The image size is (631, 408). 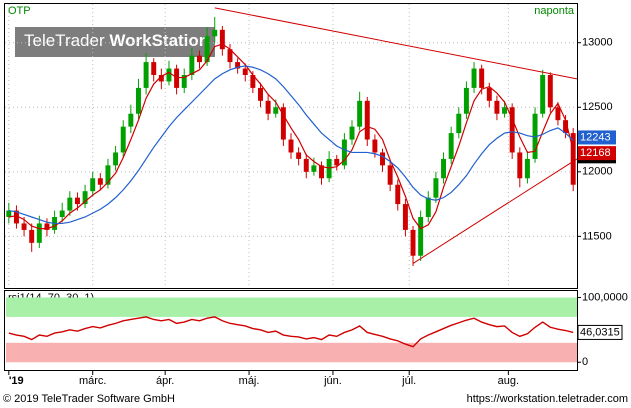 I want to click on value-tag, so click(x=600, y=332).